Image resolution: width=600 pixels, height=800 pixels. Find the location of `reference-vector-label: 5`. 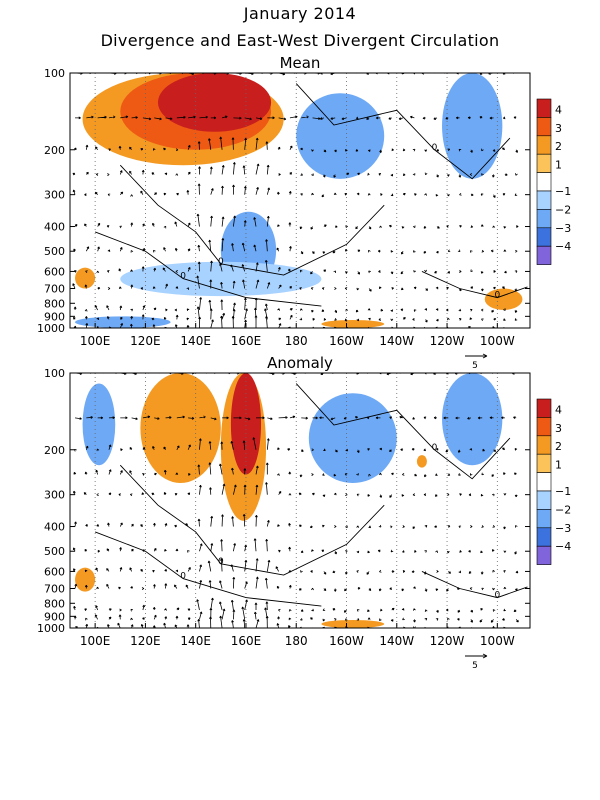

reference-vector-label: 5 is located at coordinates (475, 365).